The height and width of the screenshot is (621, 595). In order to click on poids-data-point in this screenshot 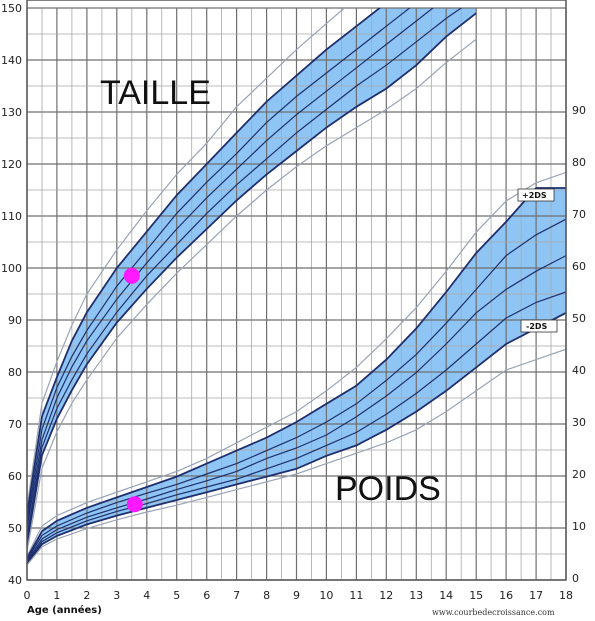, I will do `click(134, 504)`.